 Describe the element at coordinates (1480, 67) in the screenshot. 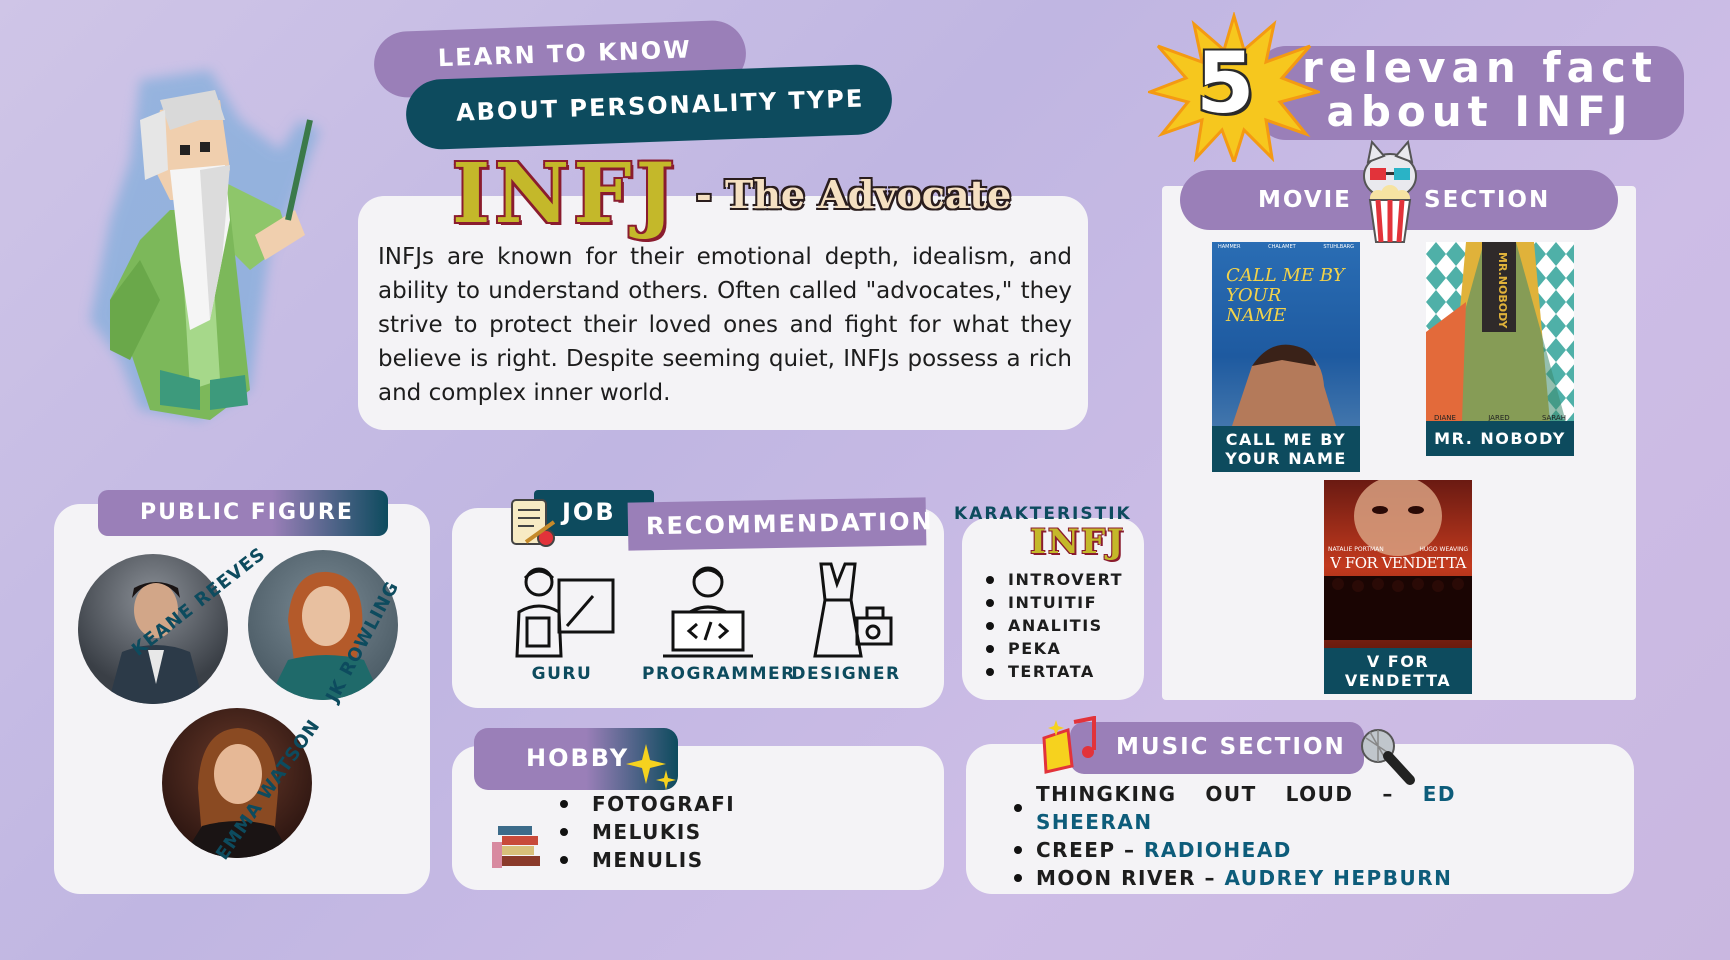

I see `facts-title-line-1: relevan fact` at that location.